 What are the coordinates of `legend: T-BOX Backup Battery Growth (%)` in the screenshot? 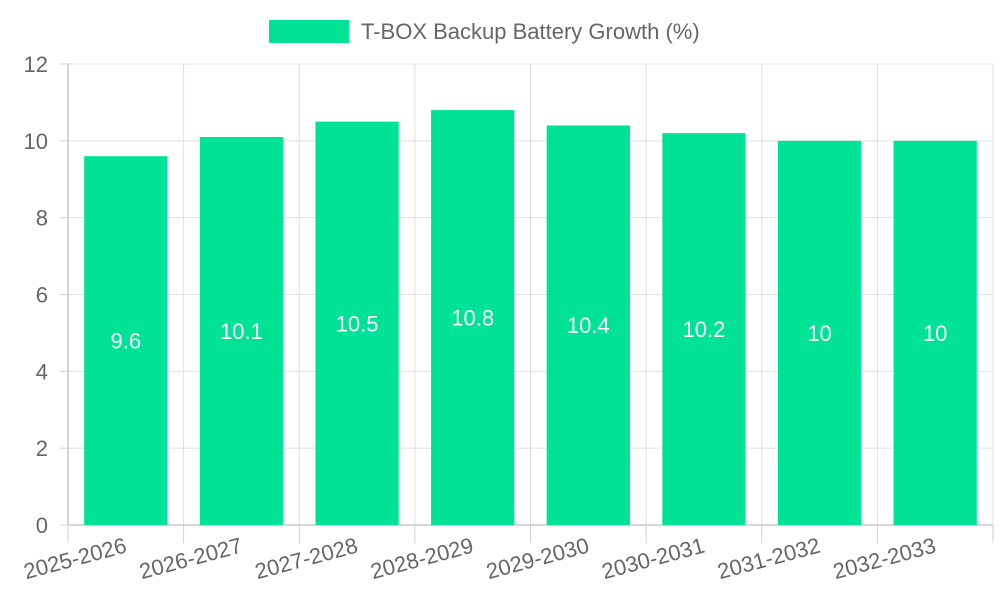 It's located at (484, 31).